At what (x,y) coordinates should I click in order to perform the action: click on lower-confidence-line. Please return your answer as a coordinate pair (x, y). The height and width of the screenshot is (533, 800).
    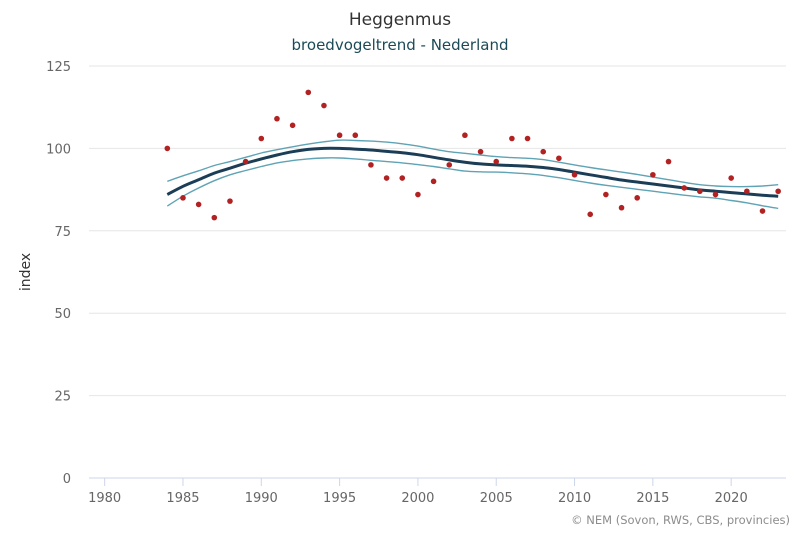
    Looking at the image, I should click on (472, 183).